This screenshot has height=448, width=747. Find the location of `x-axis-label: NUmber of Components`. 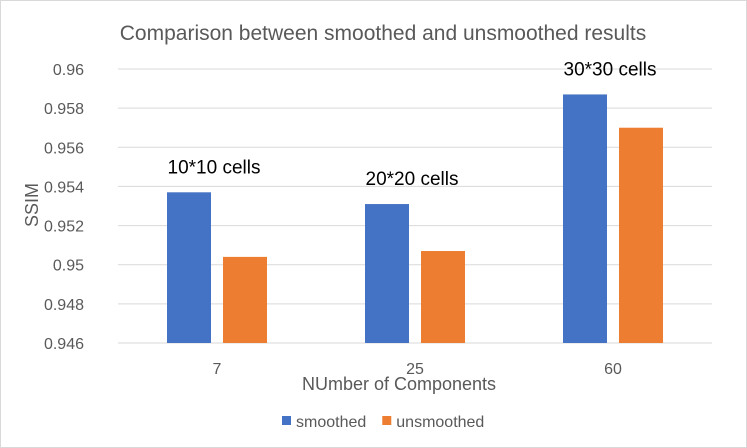

x-axis-label: NUmber of Components is located at coordinates (399, 384).